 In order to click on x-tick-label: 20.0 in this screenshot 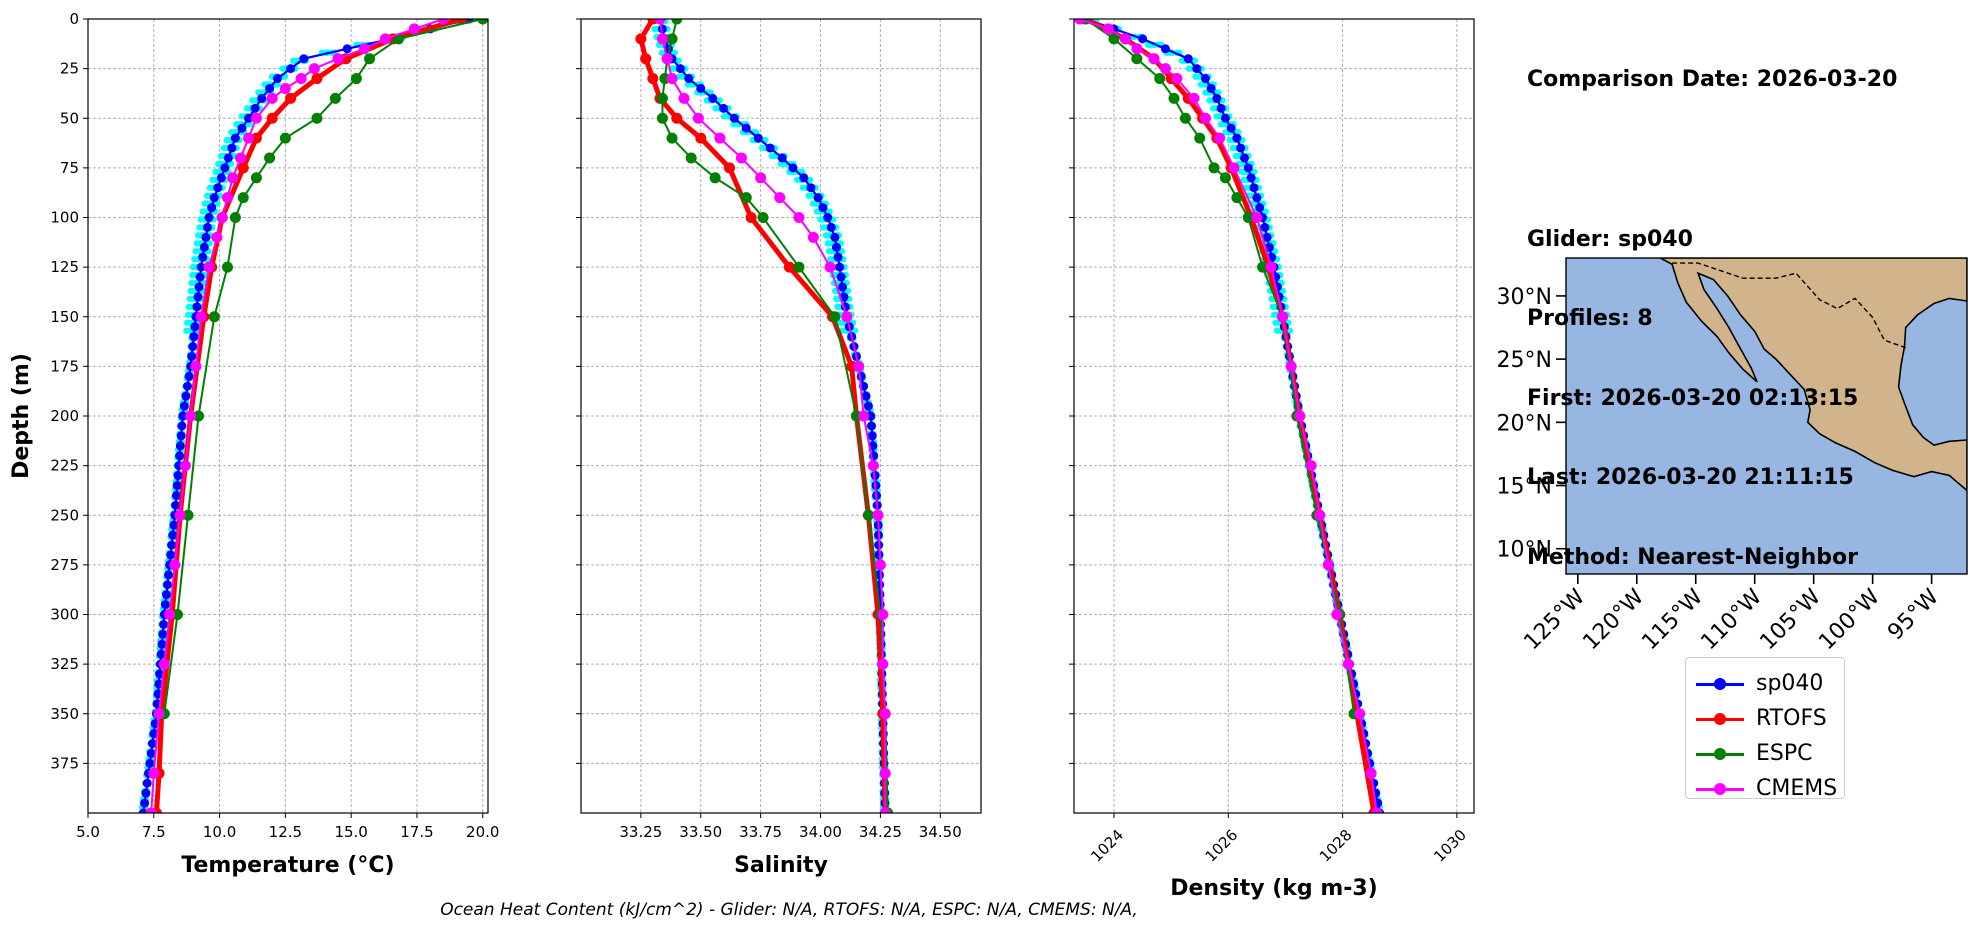, I will do `click(482, 832)`.